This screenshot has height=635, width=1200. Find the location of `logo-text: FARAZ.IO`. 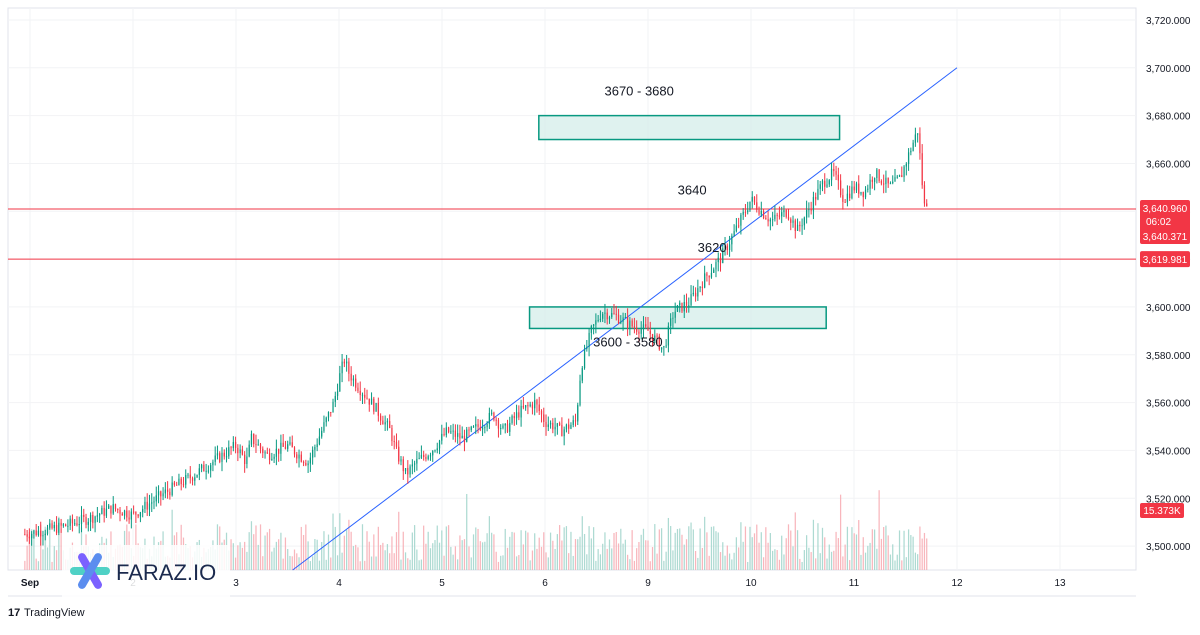

logo-text: FARAZ.IO is located at coordinates (166, 572).